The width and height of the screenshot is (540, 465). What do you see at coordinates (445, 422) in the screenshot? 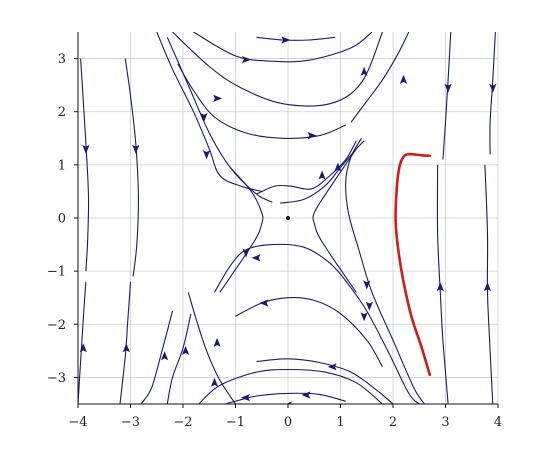
I see `x-tick-label: 3` at bounding box center [445, 422].